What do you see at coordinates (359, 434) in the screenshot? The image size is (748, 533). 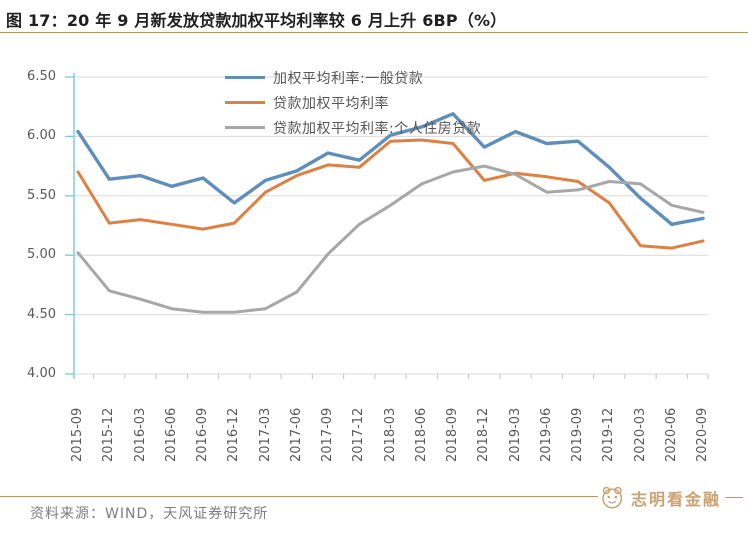 I see `x-axis-label: 2017-12` at bounding box center [359, 434].